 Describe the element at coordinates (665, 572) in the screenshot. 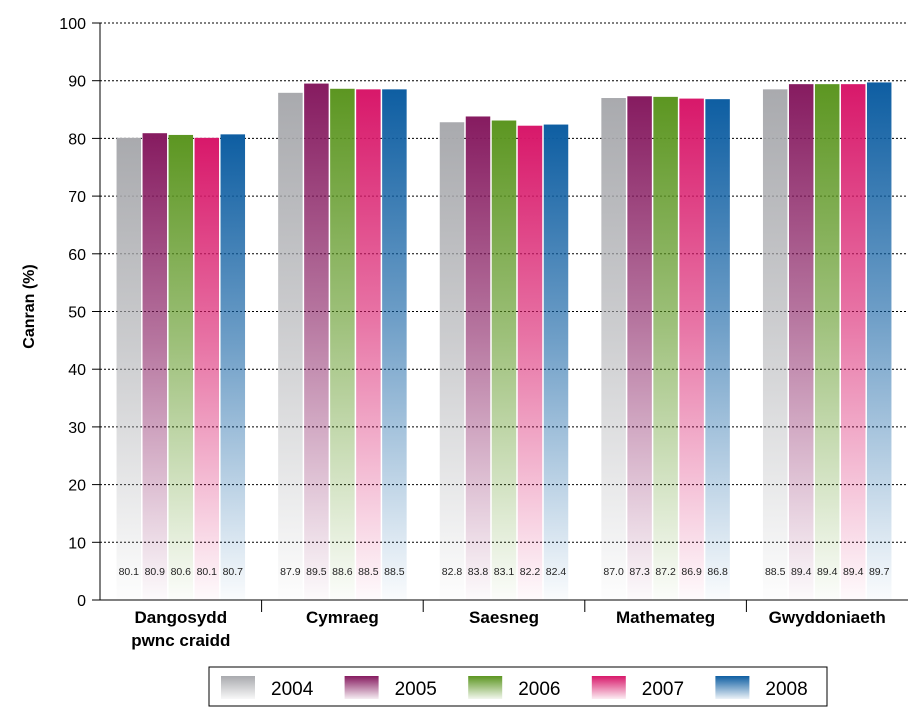

I see `data-label: 87.2` at that location.